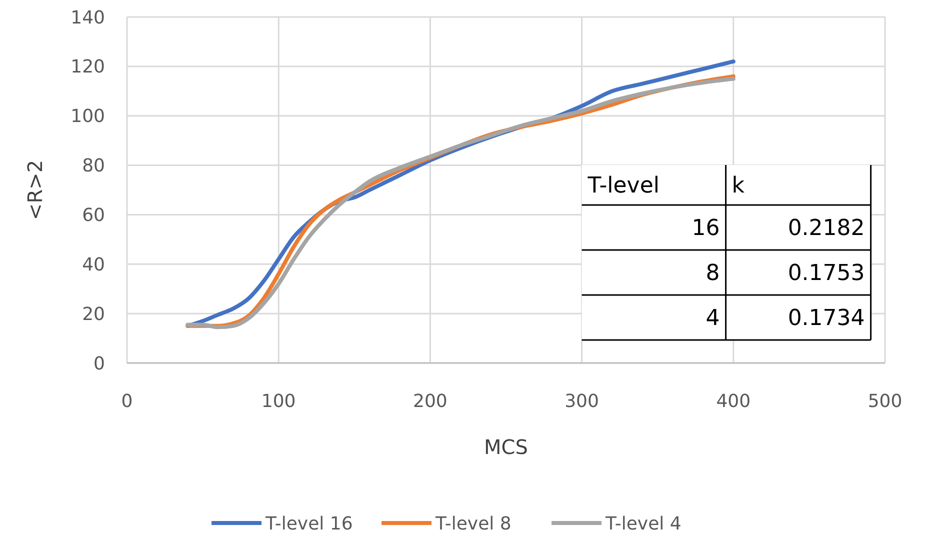 This screenshot has width=933, height=539. What do you see at coordinates (35, 190) in the screenshot?
I see `y-axis-title: <R>2` at bounding box center [35, 190].